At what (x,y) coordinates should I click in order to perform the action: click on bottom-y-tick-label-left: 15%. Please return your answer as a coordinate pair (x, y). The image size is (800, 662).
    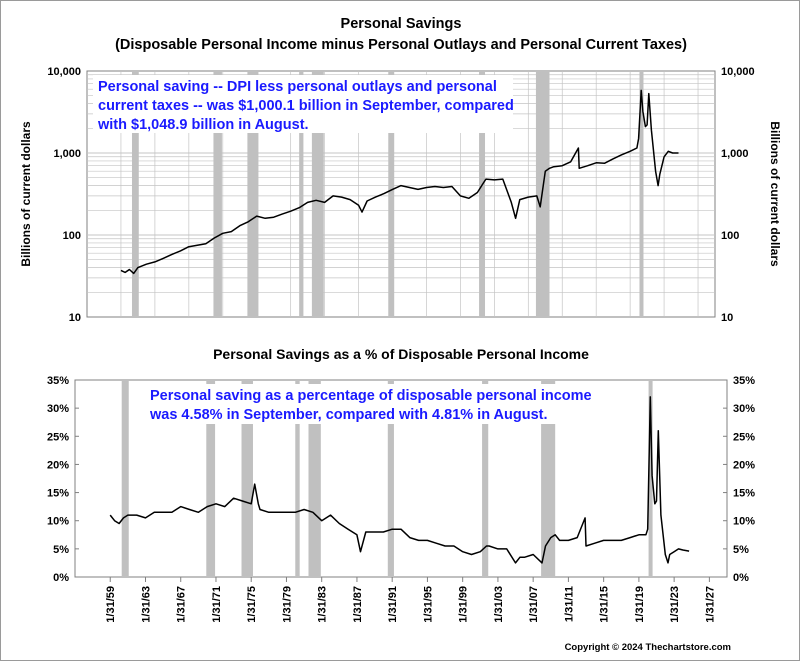
    Looking at the image, I should click on (58, 494).